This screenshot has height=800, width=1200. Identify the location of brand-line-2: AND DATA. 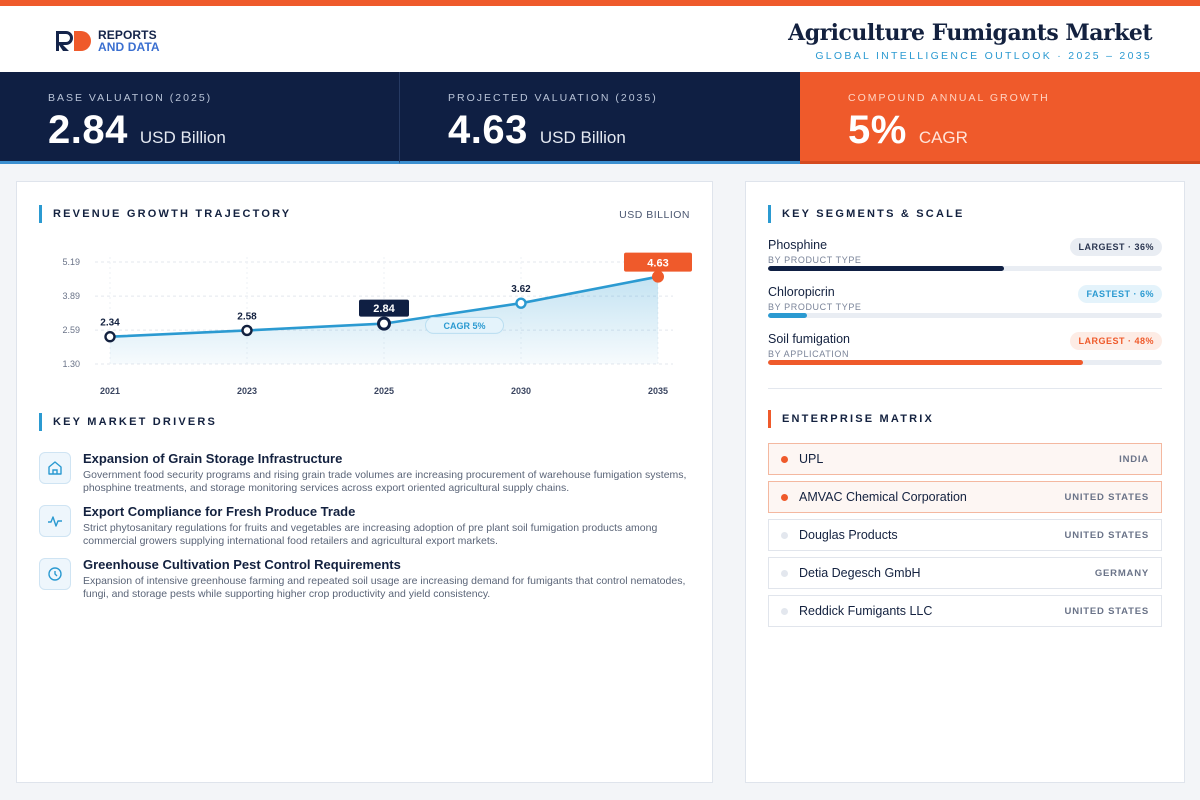
(129, 47).